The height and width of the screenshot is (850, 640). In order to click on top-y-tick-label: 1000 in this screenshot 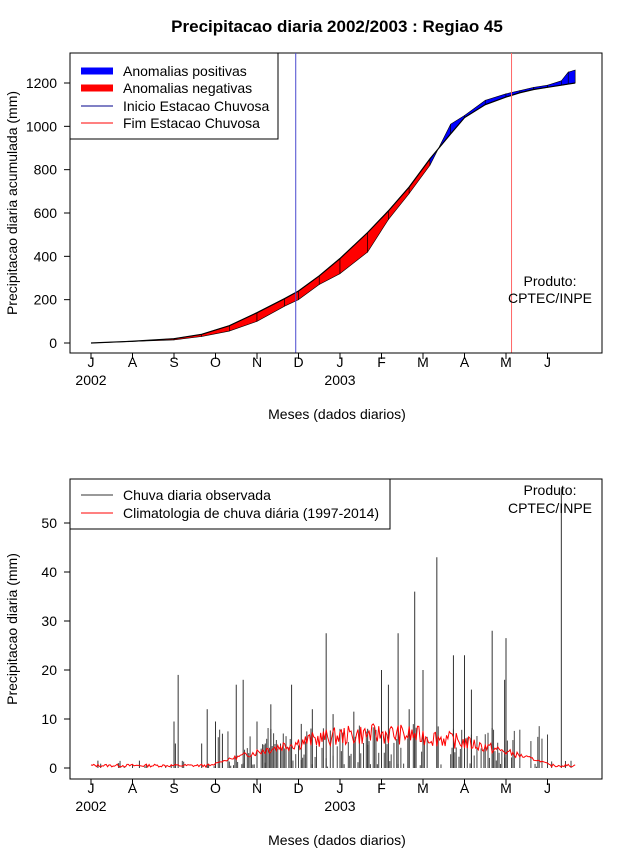, I will do `click(41, 126)`.